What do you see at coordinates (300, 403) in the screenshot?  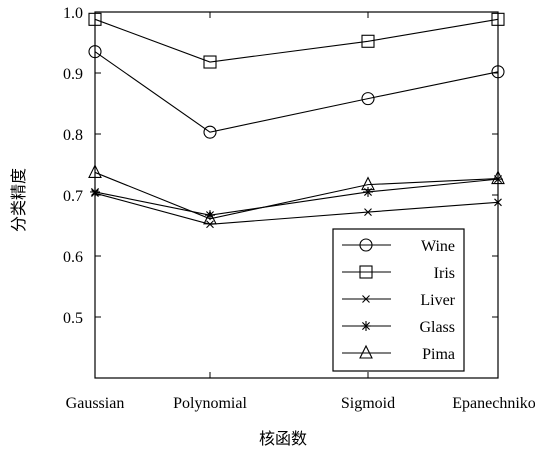 I see `x-tick-labels: Gaussian Polynomial Sigmoid Epanechnikov` at bounding box center [300, 403].